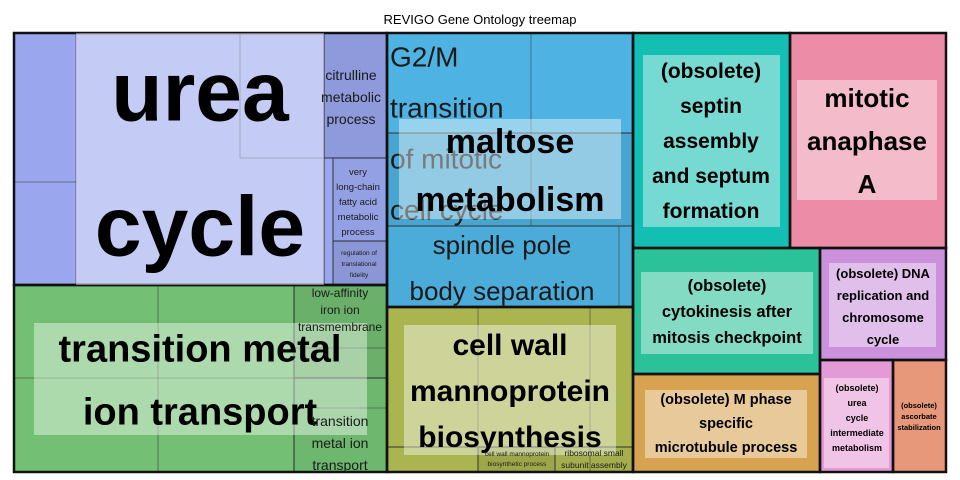 This screenshot has width=960, height=480. Describe the element at coordinates (510, 171) in the screenshot. I see `treemap-label-2-1: maltose metabolism` at that location.